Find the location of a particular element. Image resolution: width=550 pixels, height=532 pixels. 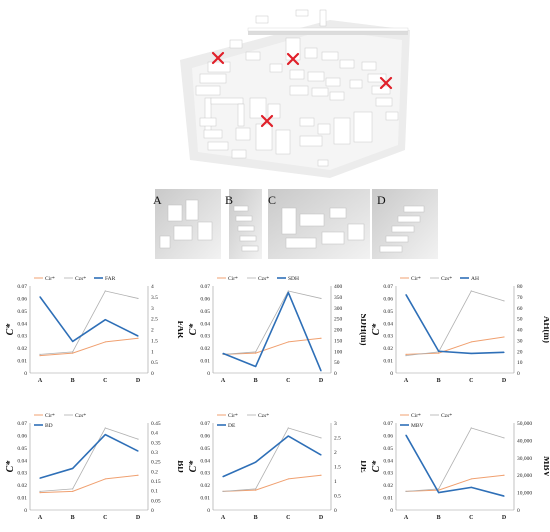

y2-axis-label: FAR is located at coordinates (179, 330).